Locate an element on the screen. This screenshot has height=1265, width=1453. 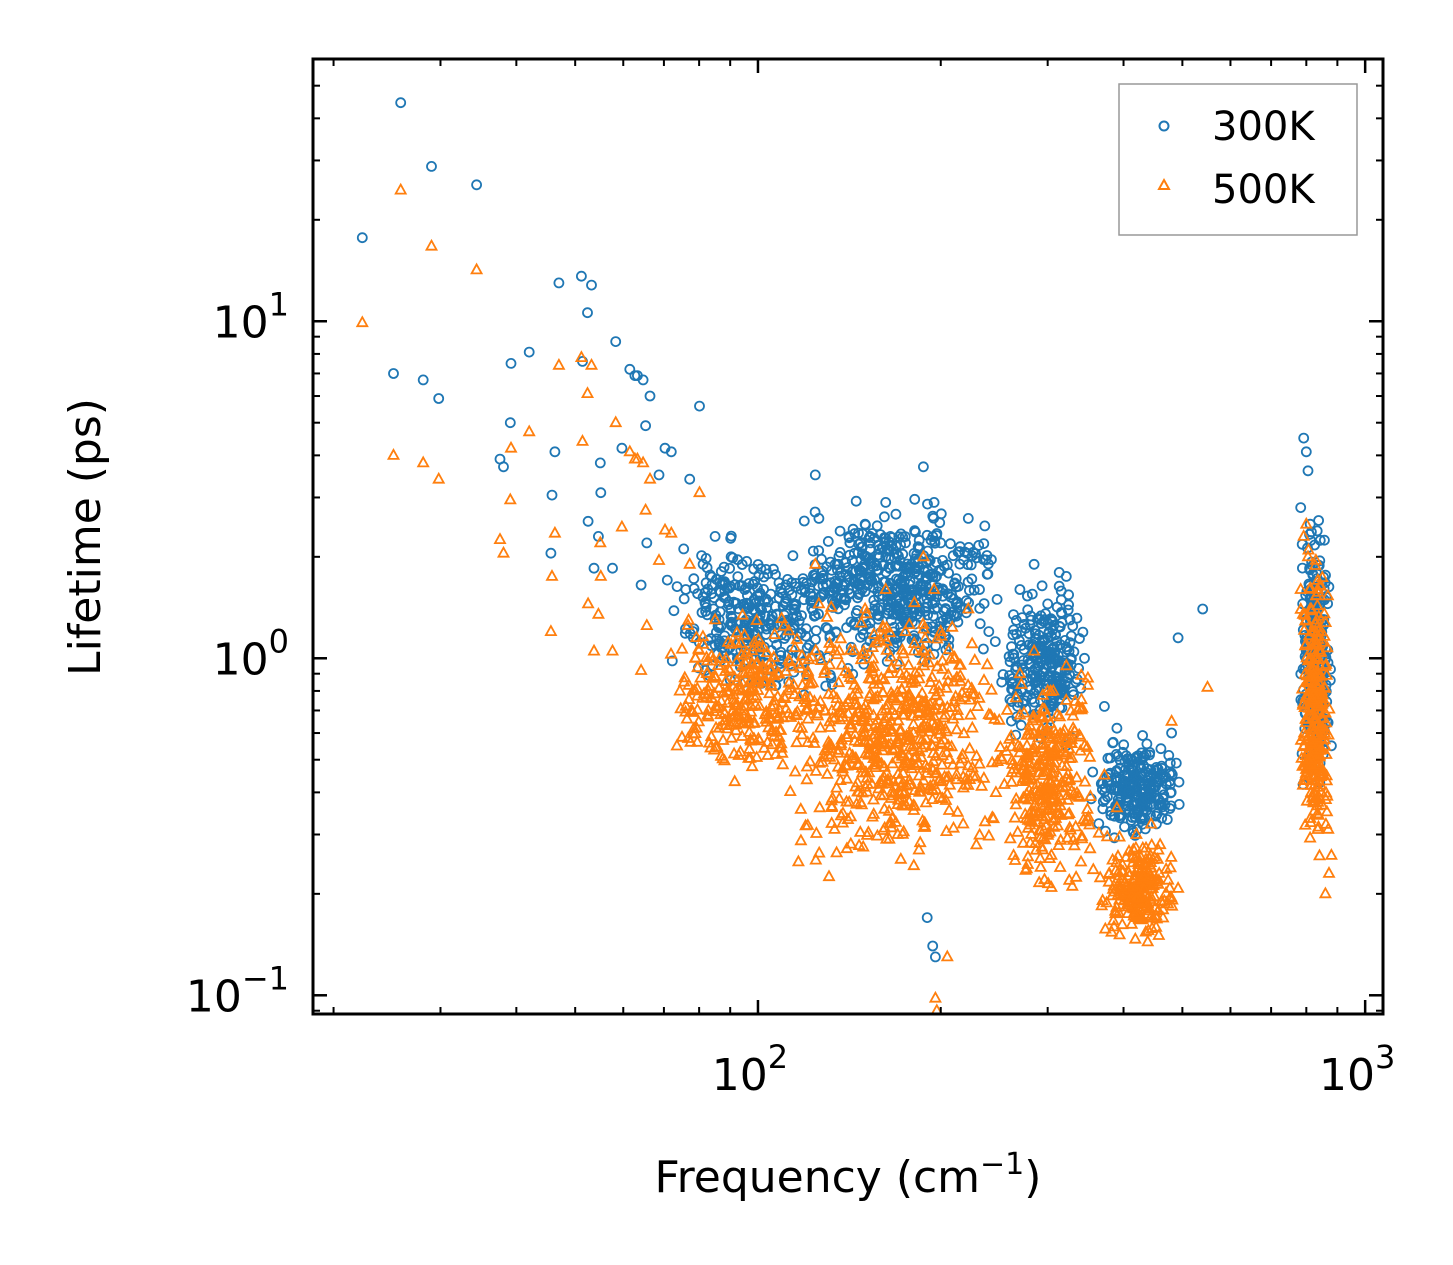
x-tick-label: 103 is located at coordinates (1357, 1069).